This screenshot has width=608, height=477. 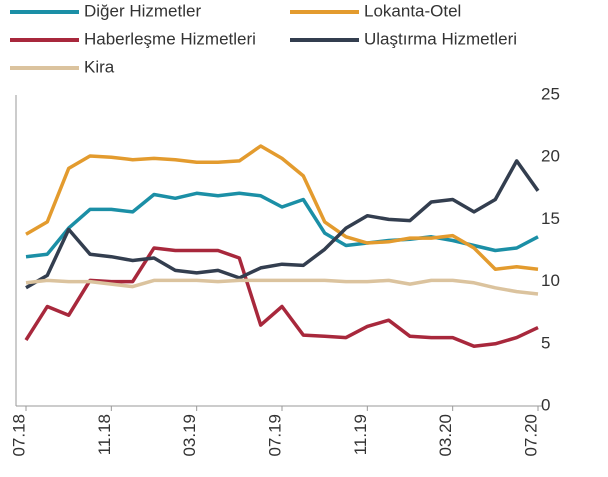 What do you see at coordinates (189, 435) in the screenshot?
I see `x-tick-label: 03.19` at bounding box center [189, 435].